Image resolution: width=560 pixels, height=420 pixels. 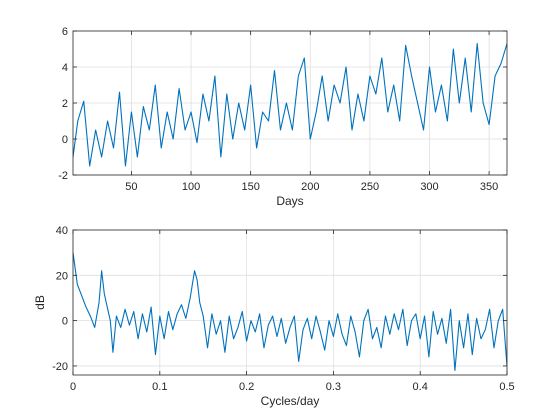 I want to click on x-tick-label: 150, so click(x=250, y=187).